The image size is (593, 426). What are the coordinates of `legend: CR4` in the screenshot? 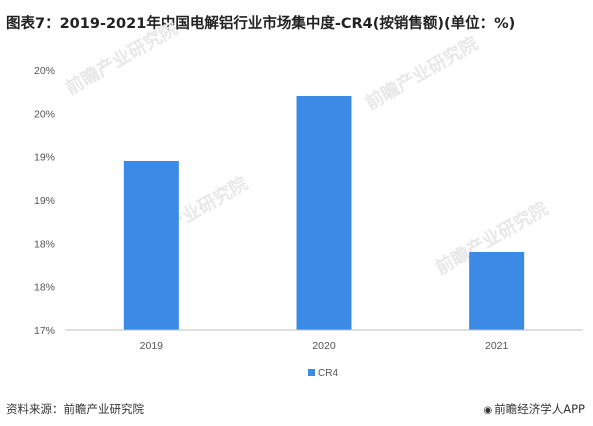 It's located at (323, 373).